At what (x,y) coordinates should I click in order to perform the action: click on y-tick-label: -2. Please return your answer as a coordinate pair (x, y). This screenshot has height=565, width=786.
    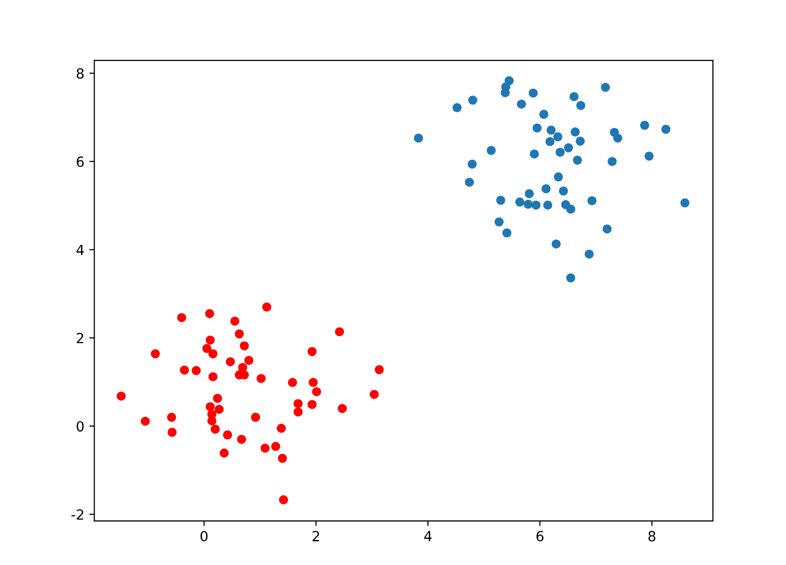
    Looking at the image, I should click on (77, 514).